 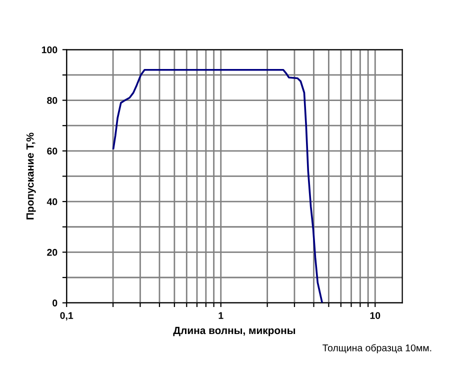 What do you see at coordinates (55, 303) in the screenshot?
I see `y-tick-label: 0` at bounding box center [55, 303].